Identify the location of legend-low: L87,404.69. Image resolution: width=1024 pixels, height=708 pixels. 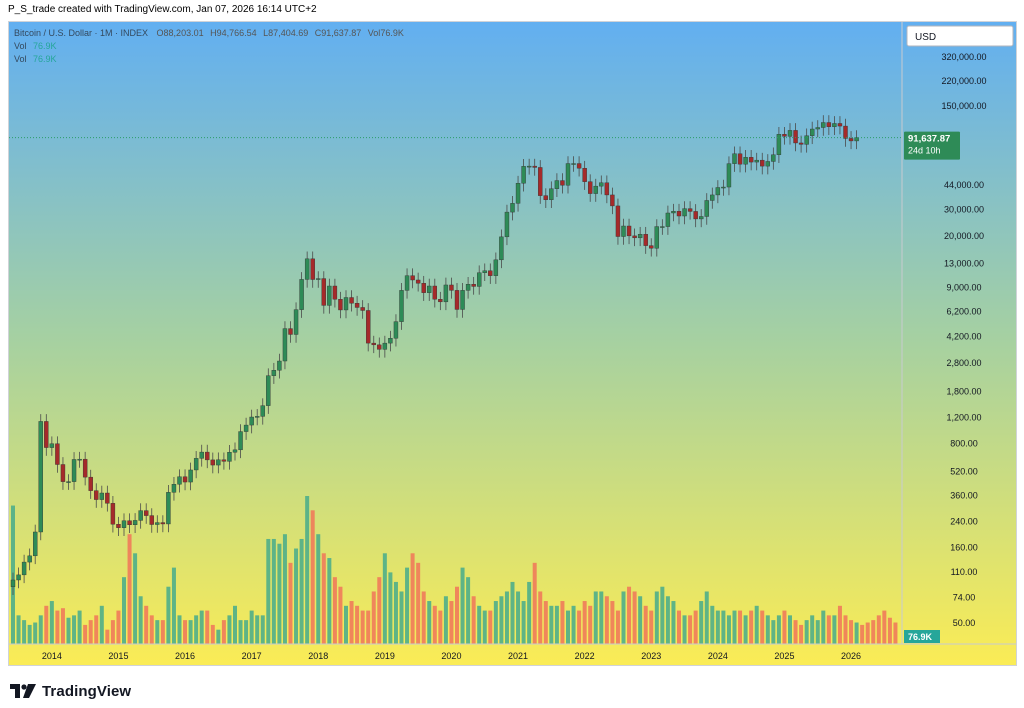
(285, 33).